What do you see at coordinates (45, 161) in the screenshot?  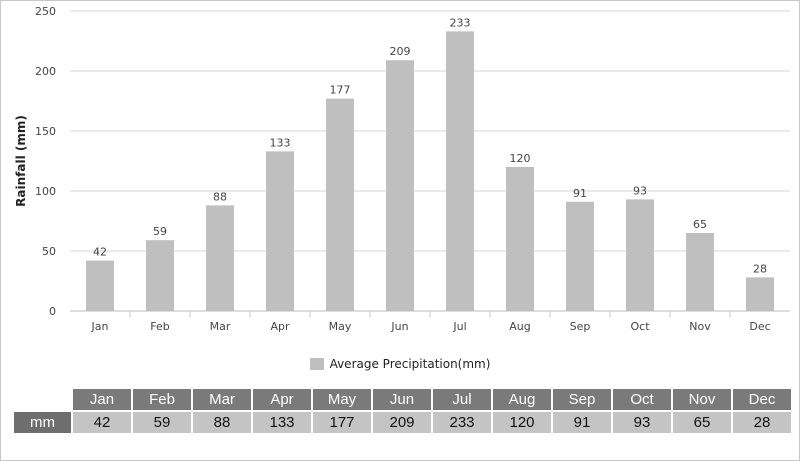 I see `y-axis-ticks: 0 50 100 150 200 250` at bounding box center [45, 161].